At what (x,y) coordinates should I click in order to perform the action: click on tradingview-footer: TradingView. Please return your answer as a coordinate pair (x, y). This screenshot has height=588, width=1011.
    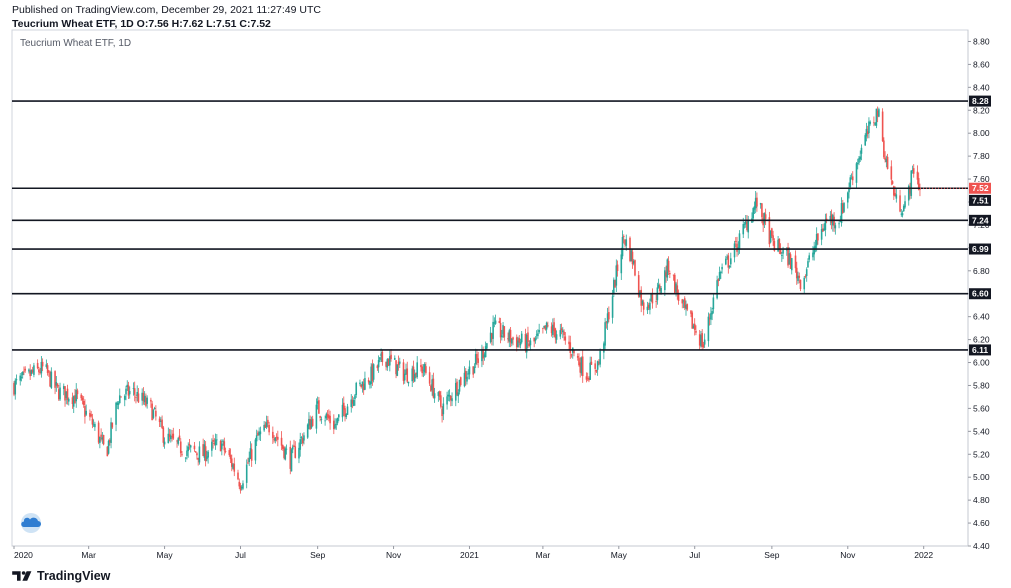
    Looking at the image, I should click on (61, 576).